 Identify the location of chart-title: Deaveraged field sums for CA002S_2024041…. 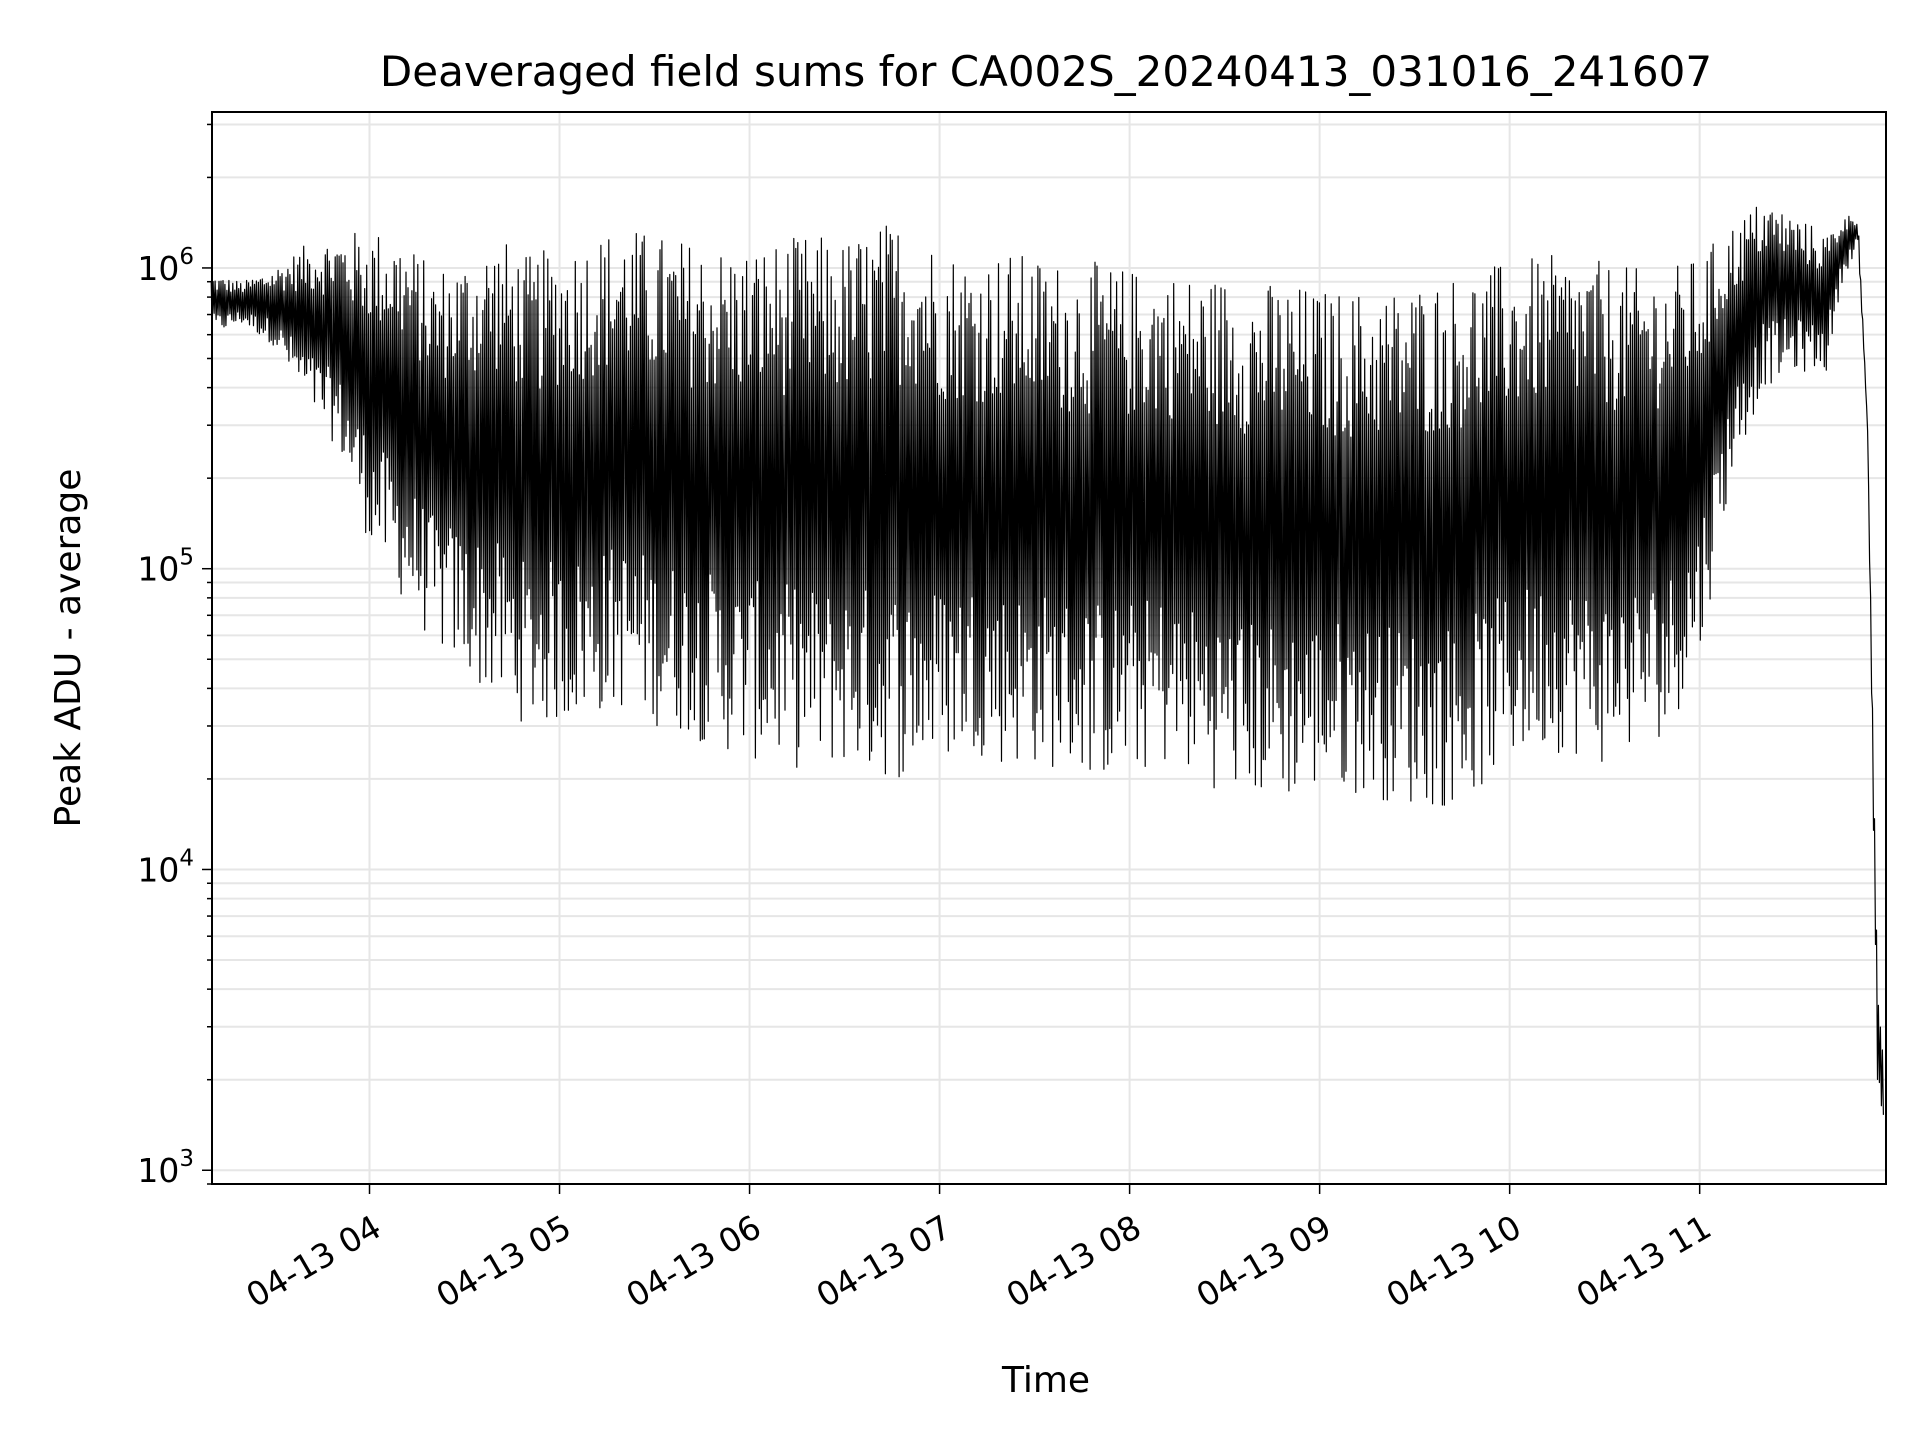
(1046, 71).